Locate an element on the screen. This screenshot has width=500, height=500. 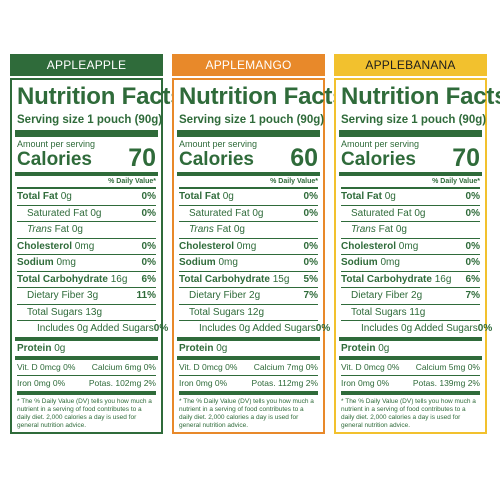
calories-value: 60 is located at coordinates (304, 158).